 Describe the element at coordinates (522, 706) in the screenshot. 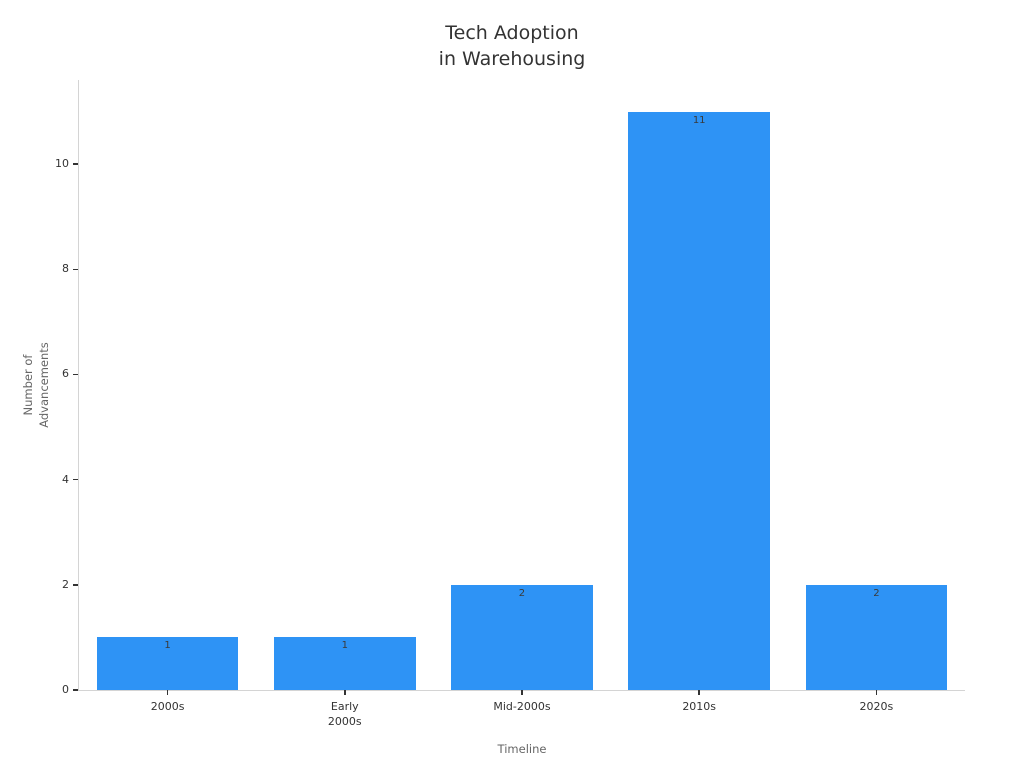

I see `x-tick-label: Mid-2000s` at that location.